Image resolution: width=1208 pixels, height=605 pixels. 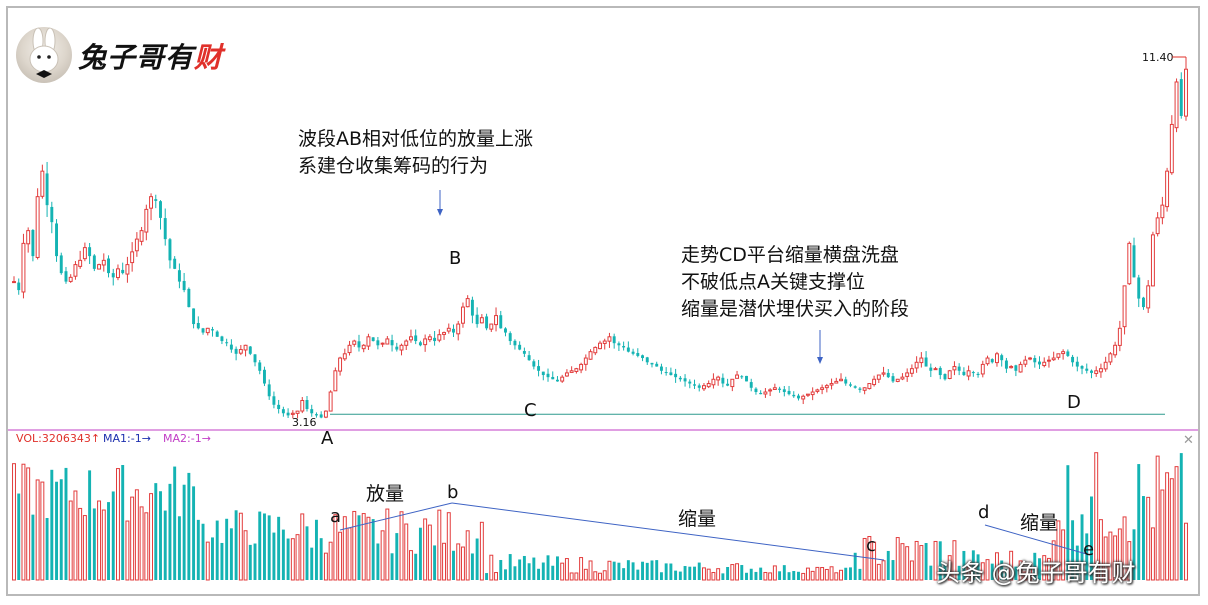 What do you see at coordinates (1188, 440) in the screenshot?
I see `close-icon: ✕` at bounding box center [1188, 440].